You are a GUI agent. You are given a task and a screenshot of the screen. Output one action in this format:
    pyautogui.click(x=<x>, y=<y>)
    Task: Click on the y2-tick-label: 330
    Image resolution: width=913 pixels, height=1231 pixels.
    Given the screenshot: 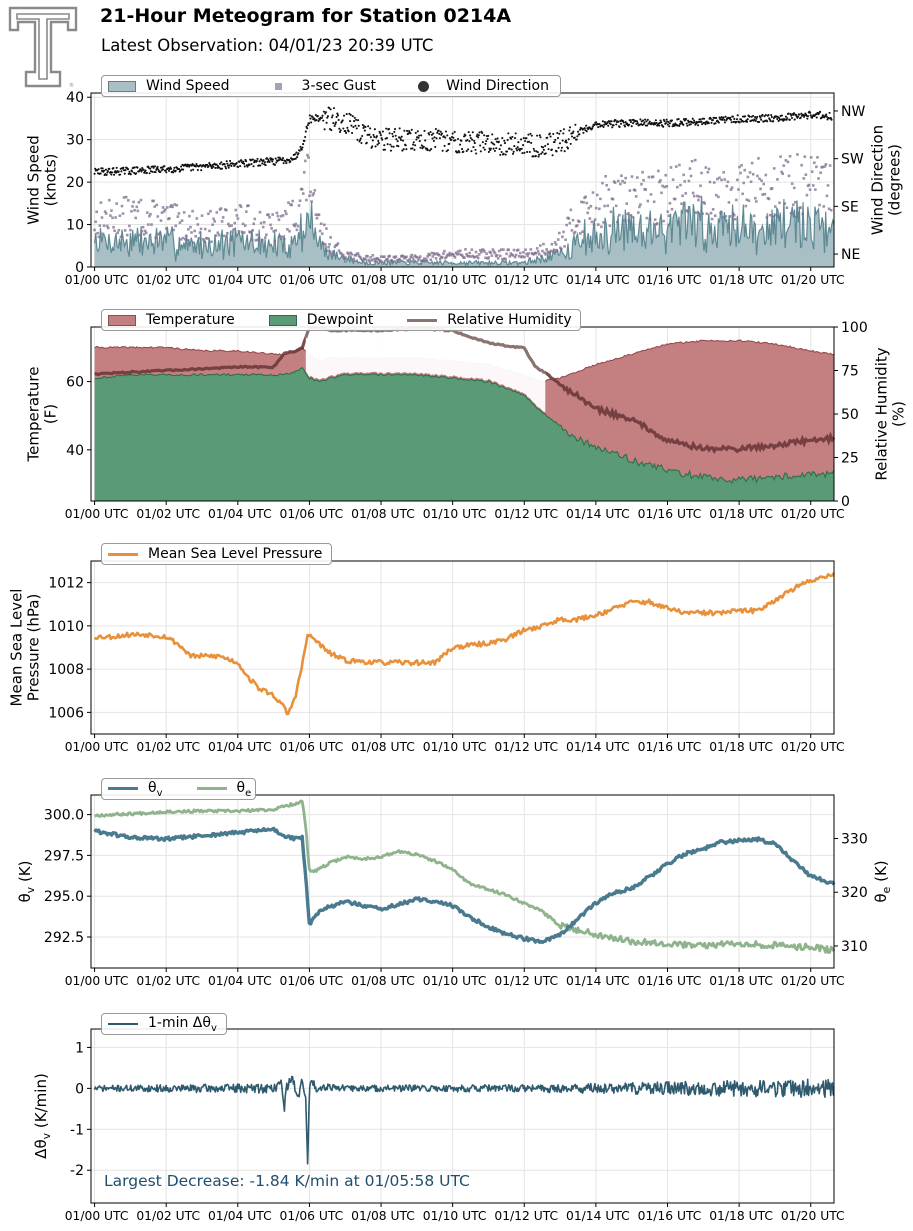 What is the action you would take?
    pyautogui.click(x=854, y=840)
    